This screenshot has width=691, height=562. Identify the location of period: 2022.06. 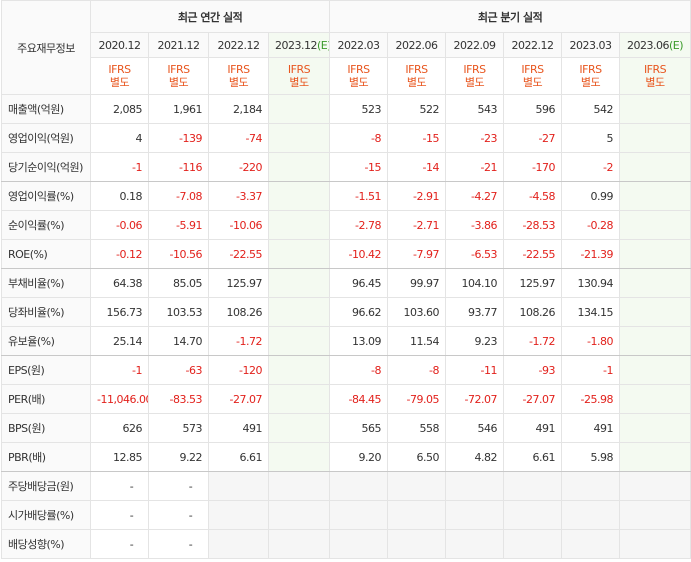
(417, 45).